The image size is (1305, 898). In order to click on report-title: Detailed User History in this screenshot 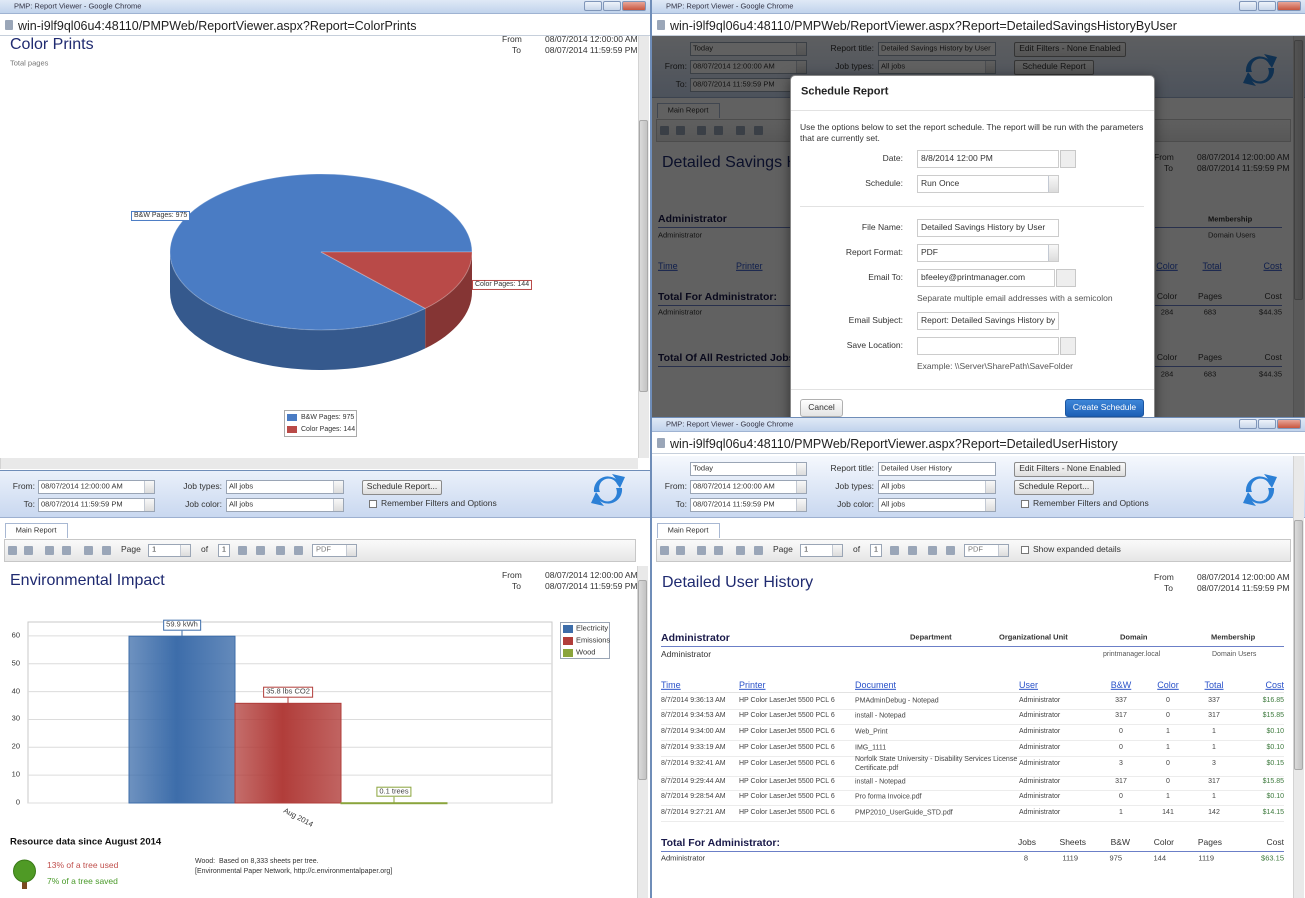, I will do `click(916, 468)`.